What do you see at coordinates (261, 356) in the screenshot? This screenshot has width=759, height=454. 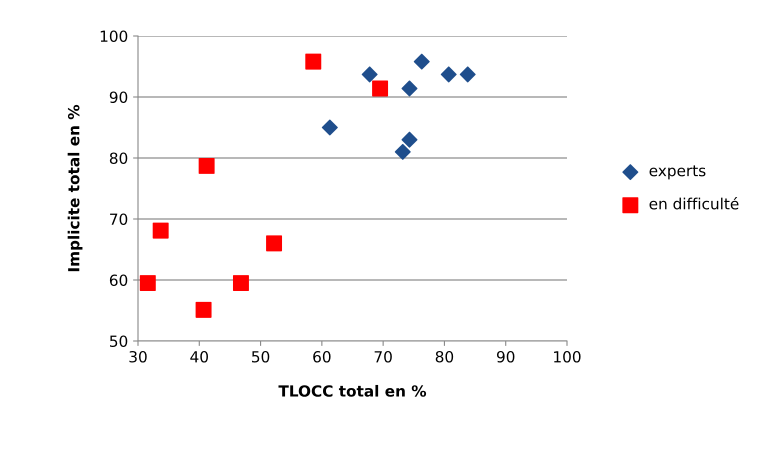 I see `x-tick-label: 50` at bounding box center [261, 356].